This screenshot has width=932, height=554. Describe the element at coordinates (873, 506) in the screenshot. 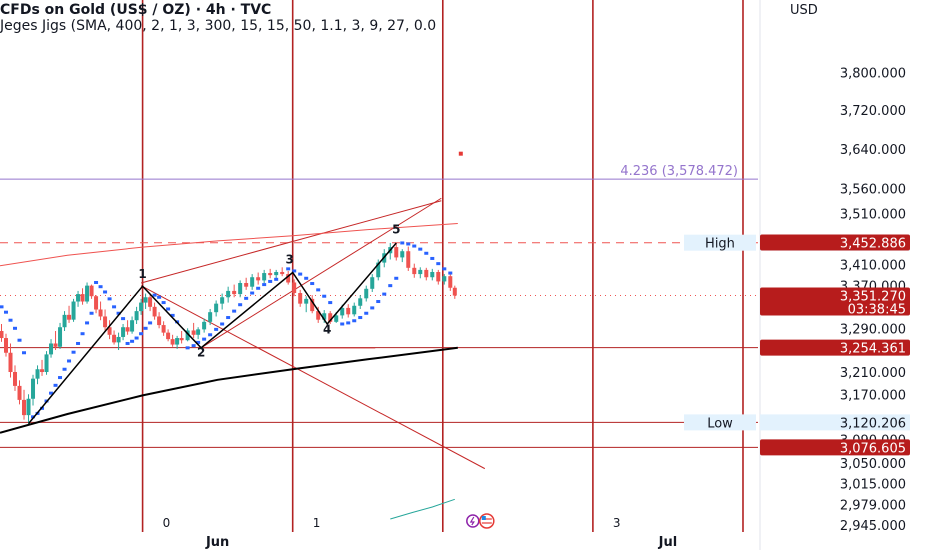

I see `price-tick-1: 2,979.000` at that location.